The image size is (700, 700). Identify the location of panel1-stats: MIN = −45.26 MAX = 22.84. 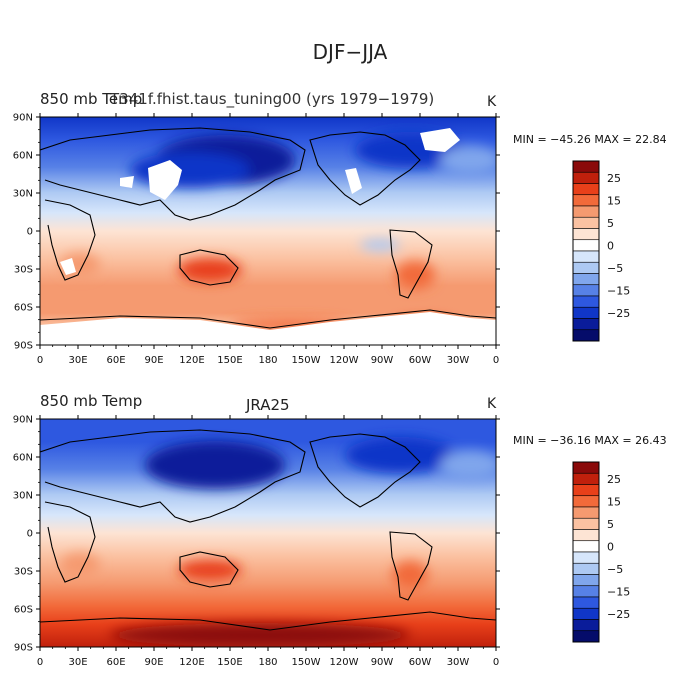
(590, 139).